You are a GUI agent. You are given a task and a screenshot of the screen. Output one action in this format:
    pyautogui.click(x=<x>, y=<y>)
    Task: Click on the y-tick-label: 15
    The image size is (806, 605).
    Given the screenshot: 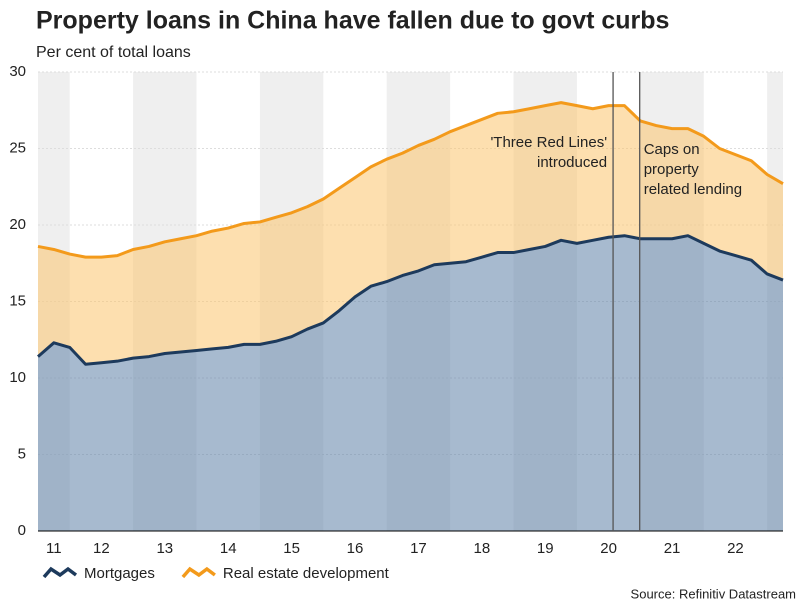 What is the action you would take?
    pyautogui.click(x=17, y=300)
    